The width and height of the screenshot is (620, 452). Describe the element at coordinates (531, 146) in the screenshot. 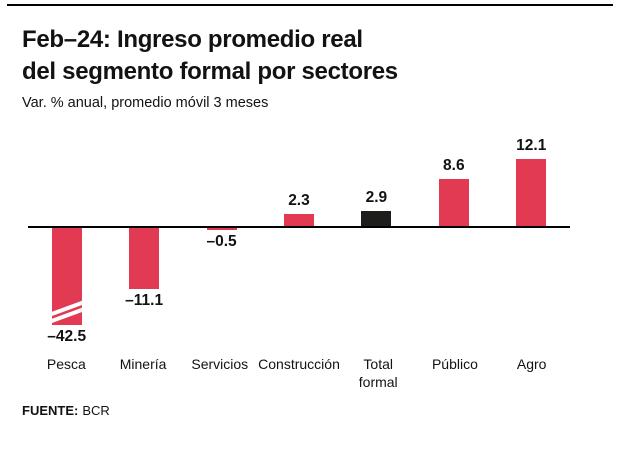

I see `bar-value-label: 12.1` at that location.